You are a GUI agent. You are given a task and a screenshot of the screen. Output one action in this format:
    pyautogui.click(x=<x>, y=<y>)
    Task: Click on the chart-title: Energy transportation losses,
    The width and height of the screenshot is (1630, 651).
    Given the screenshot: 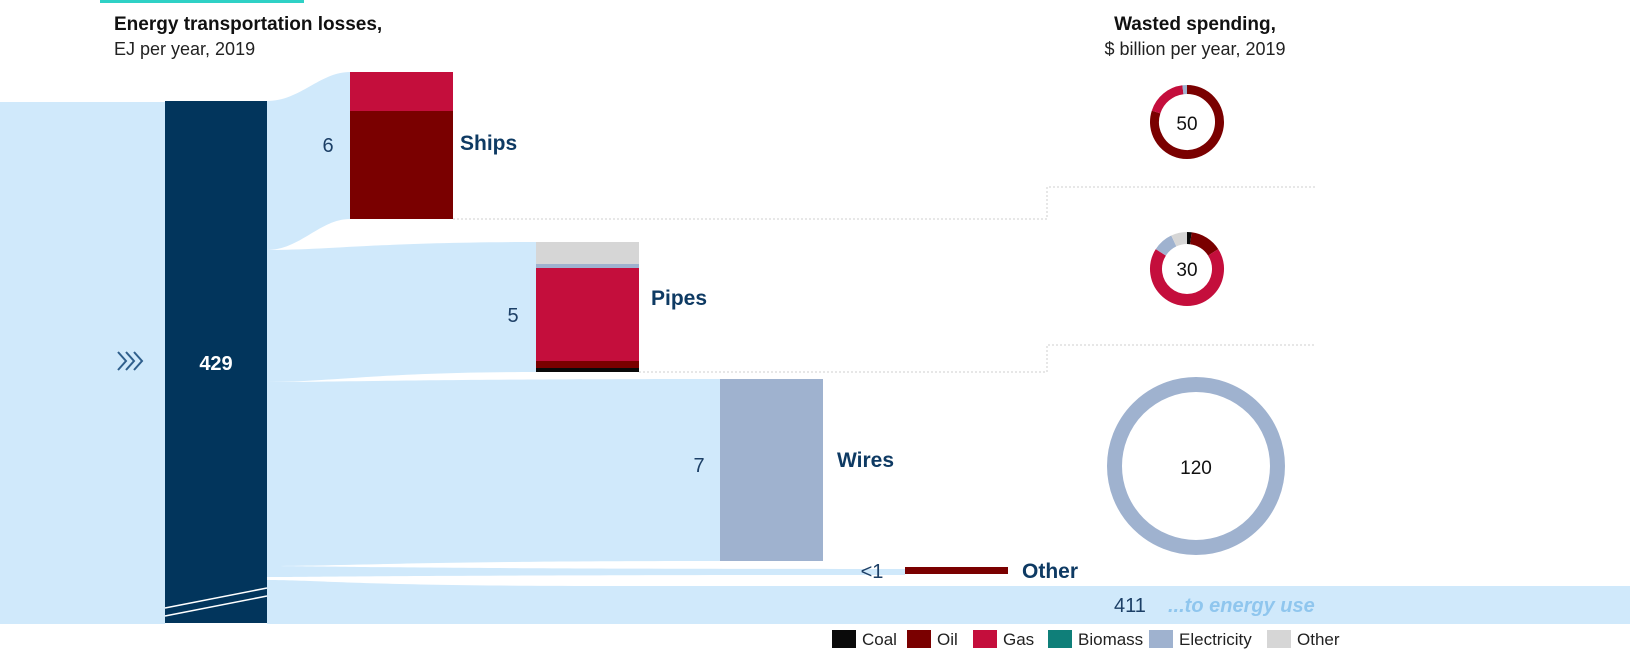 What is the action you would take?
    pyautogui.click(x=248, y=24)
    